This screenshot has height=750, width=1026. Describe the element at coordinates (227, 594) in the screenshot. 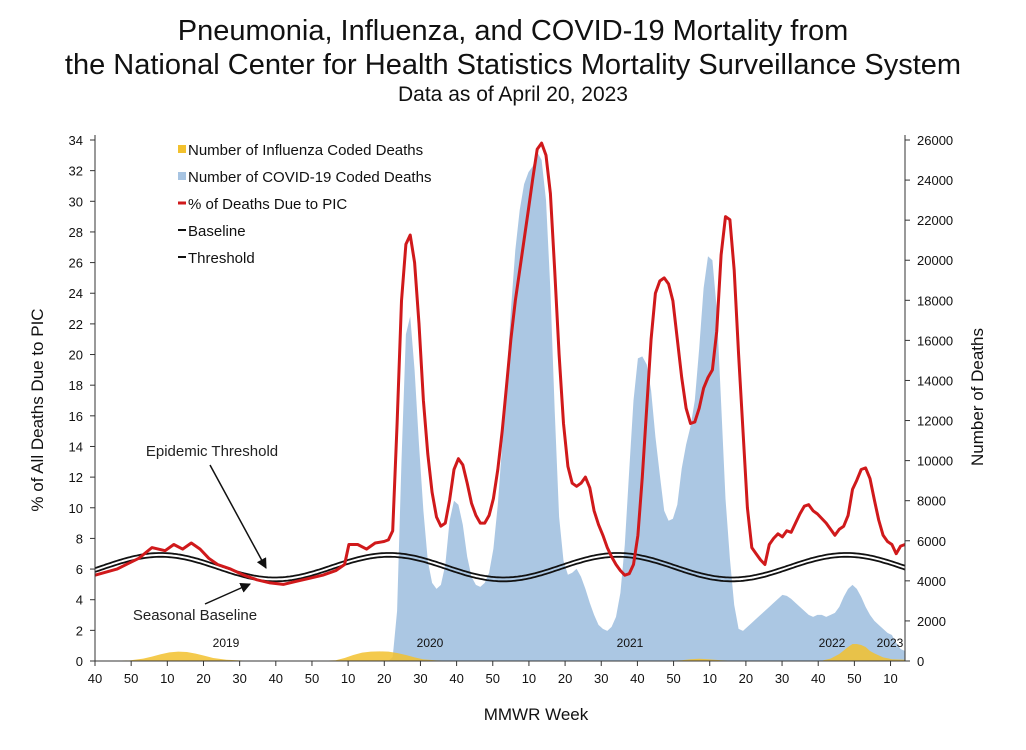

I see `seasonal-baseline-arrow` at that location.